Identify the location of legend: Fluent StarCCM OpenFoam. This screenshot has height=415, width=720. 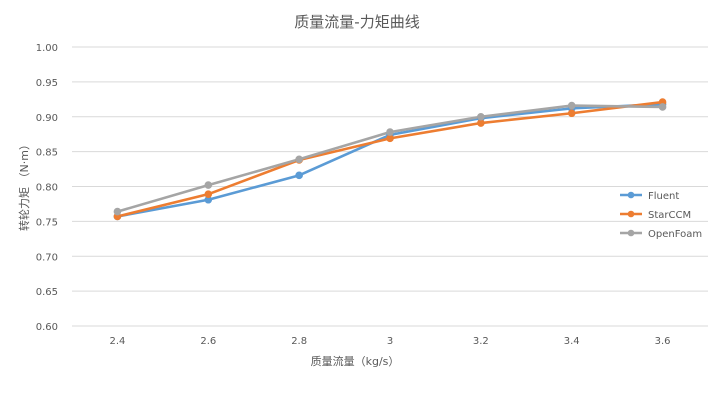
(661, 215).